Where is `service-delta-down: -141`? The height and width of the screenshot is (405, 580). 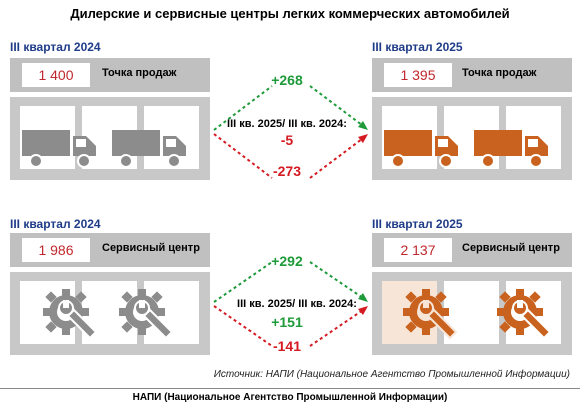
service-delta-down: -141 is located at coordinates (287, 346).